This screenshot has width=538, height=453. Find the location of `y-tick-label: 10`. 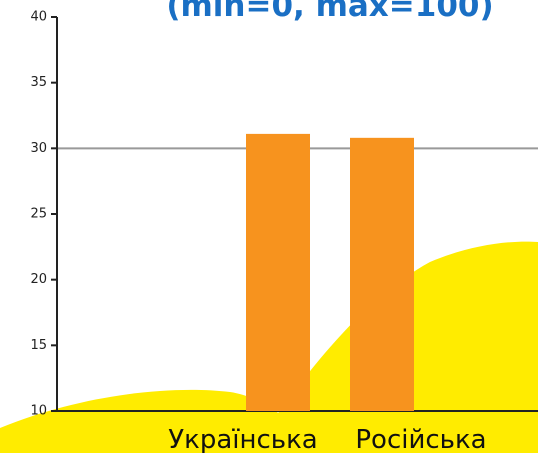

y-tick-label: 10 is located at coordinates (38, 411).